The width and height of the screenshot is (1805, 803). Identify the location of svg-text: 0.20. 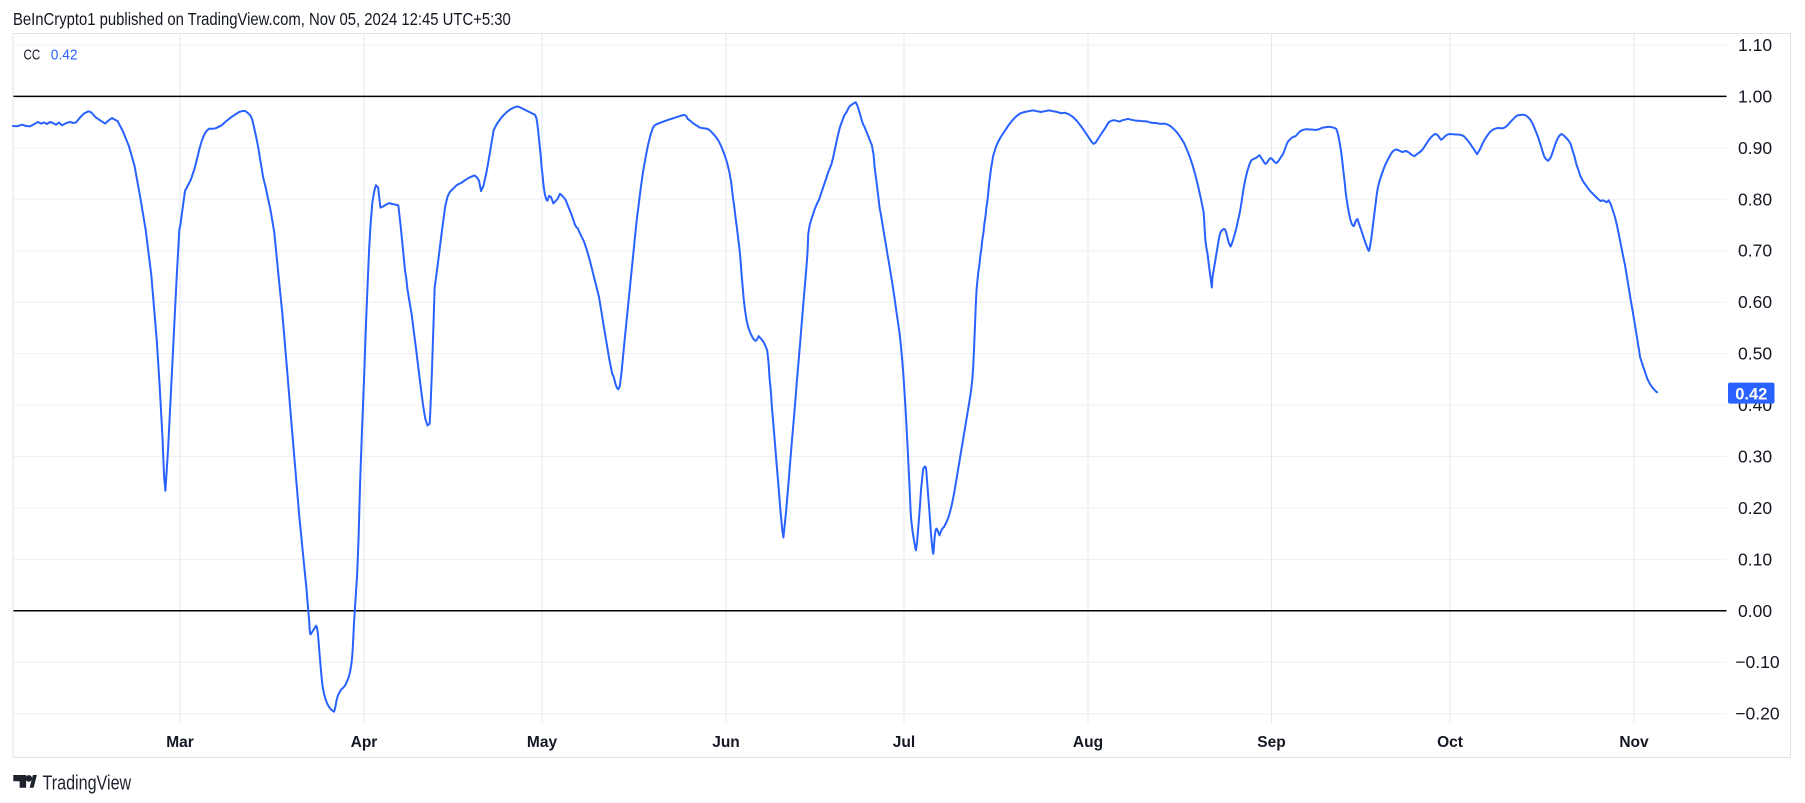
(1755, 508).